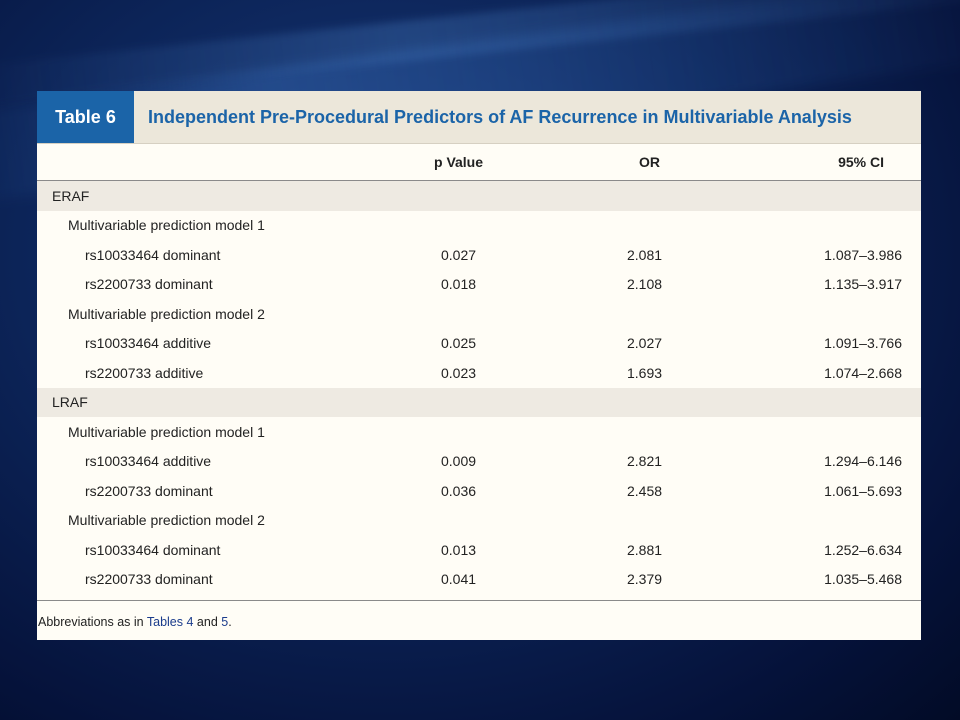 The width and height of the screenshot is (960, 720). I want to click on table-bottom-rule, so click(479, 600).